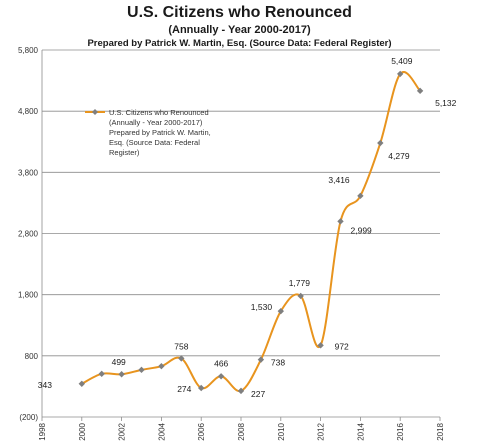 The image size is (479, 445). What do you see at coordinates (45, 385) in the screenshot?
I see `data-label: 343` at bounding box center [45, 385].